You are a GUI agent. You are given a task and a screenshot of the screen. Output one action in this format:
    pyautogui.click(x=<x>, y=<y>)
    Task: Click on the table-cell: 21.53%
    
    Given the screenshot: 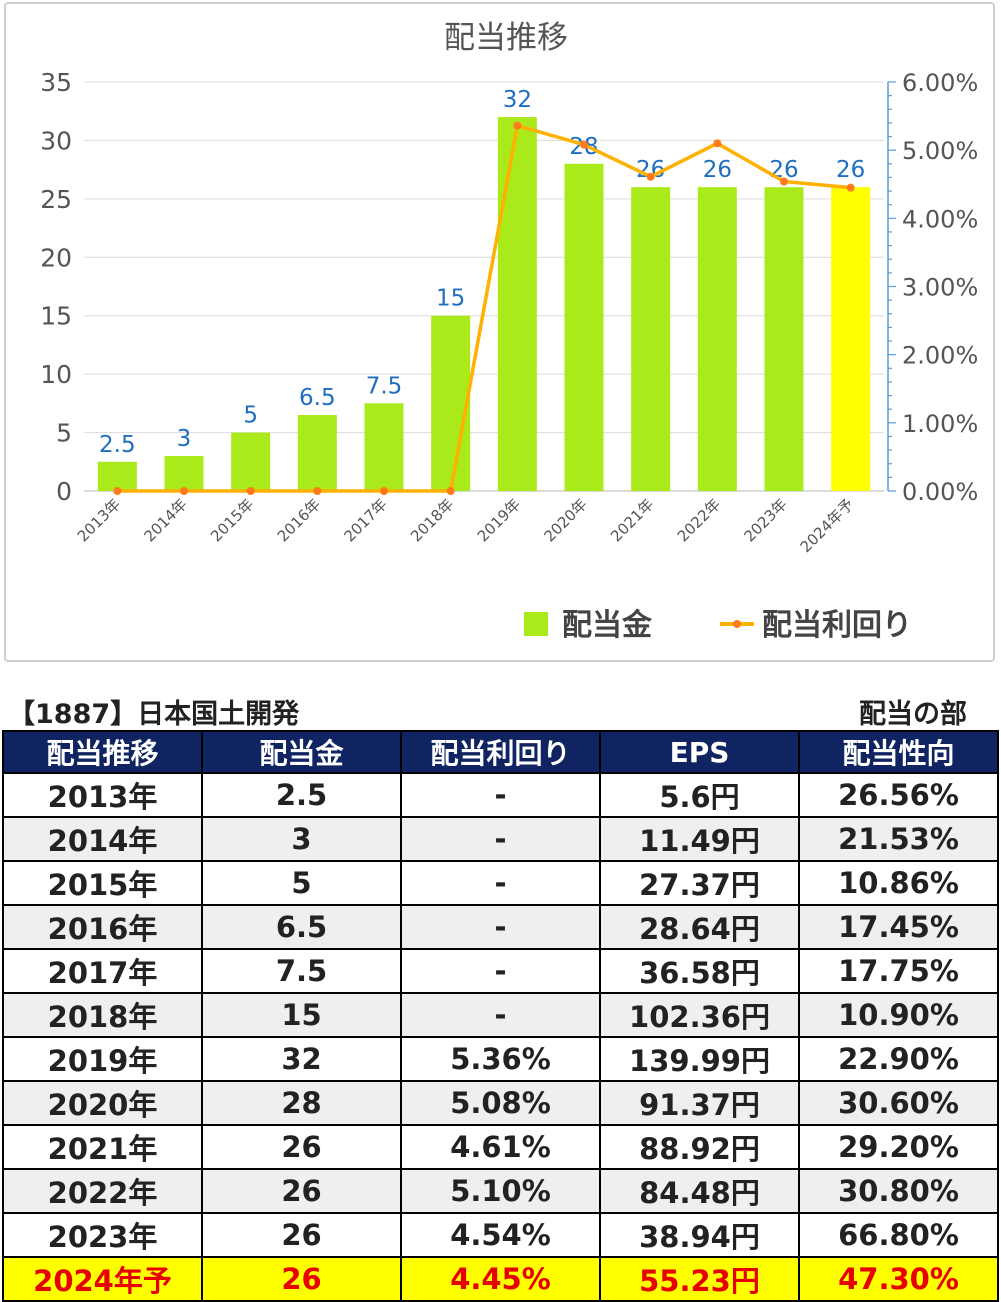 What is the action you would take?
    pyautogui.click(x=898, y=839)
    